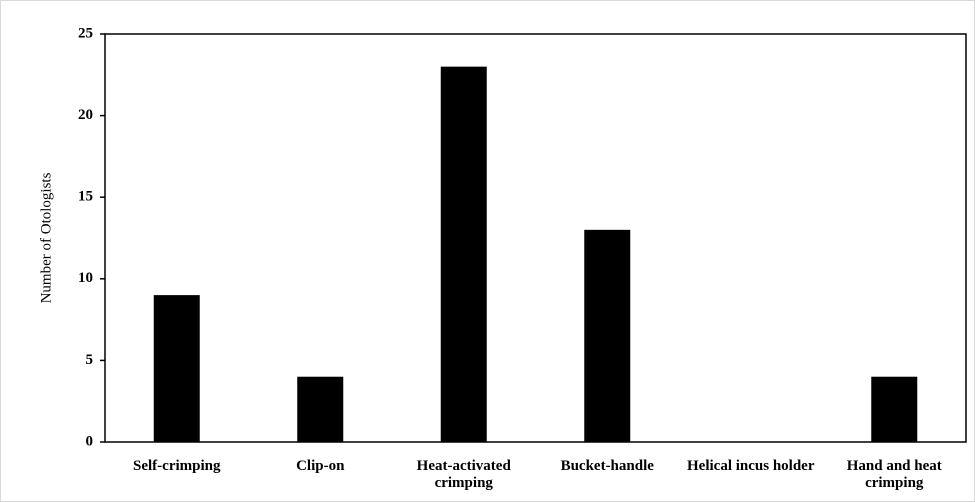  I want to click on y-tick-label: 10, so click(85, 278).